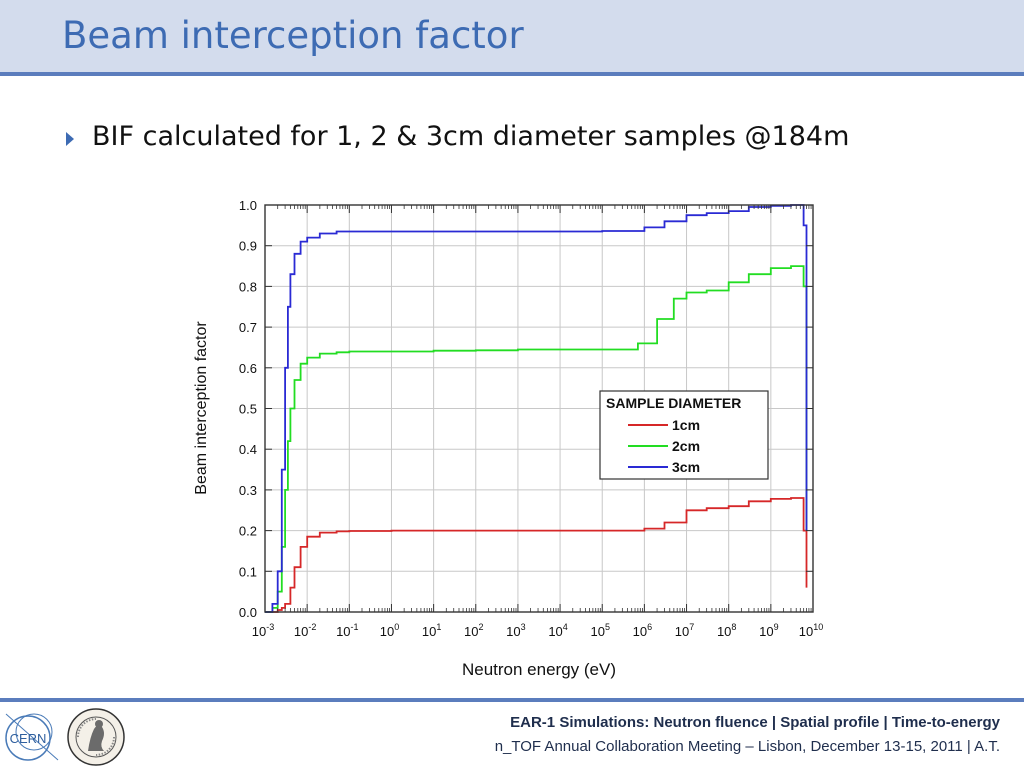 The image size is (1024, 768). Describe the element at coordinates (248, 490) in the screenshot. I see `y-tick-label: 0.3` at that location.